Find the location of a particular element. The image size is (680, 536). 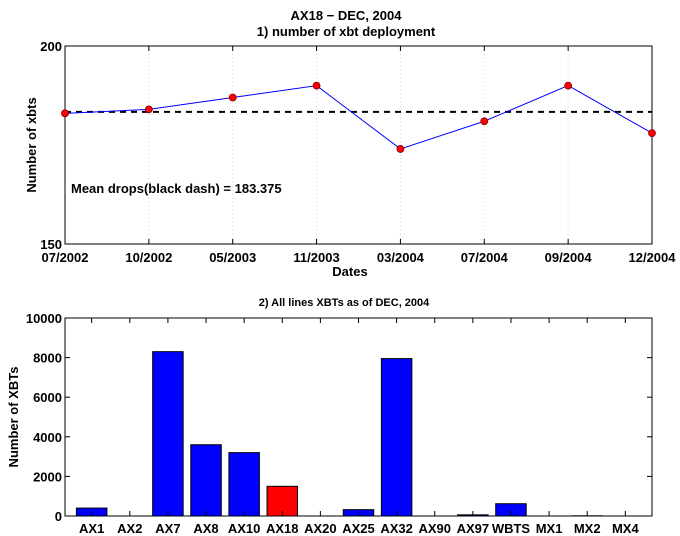

x-tick-label: WBTS is located at coordinates (511, 528).